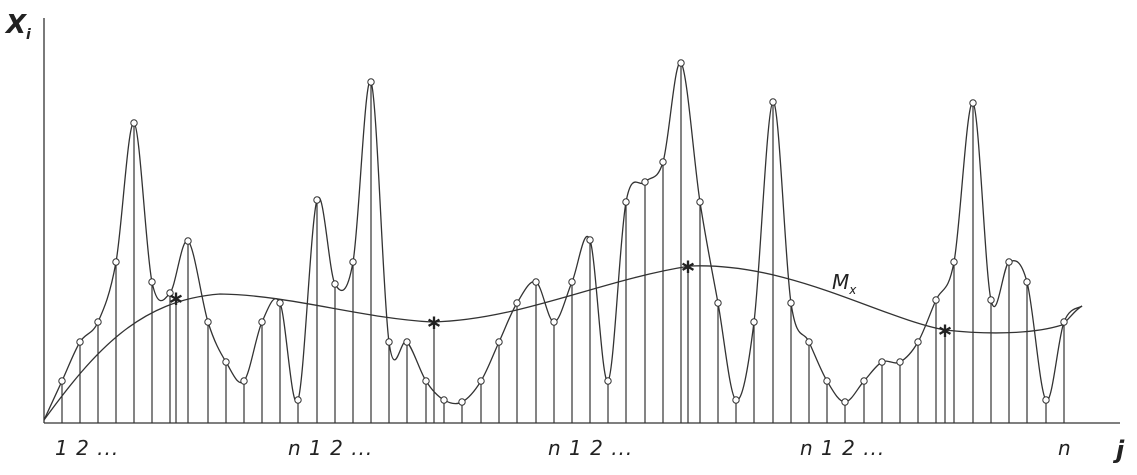  I want to click on mean-curve-label: Mx, so click(844, 283).